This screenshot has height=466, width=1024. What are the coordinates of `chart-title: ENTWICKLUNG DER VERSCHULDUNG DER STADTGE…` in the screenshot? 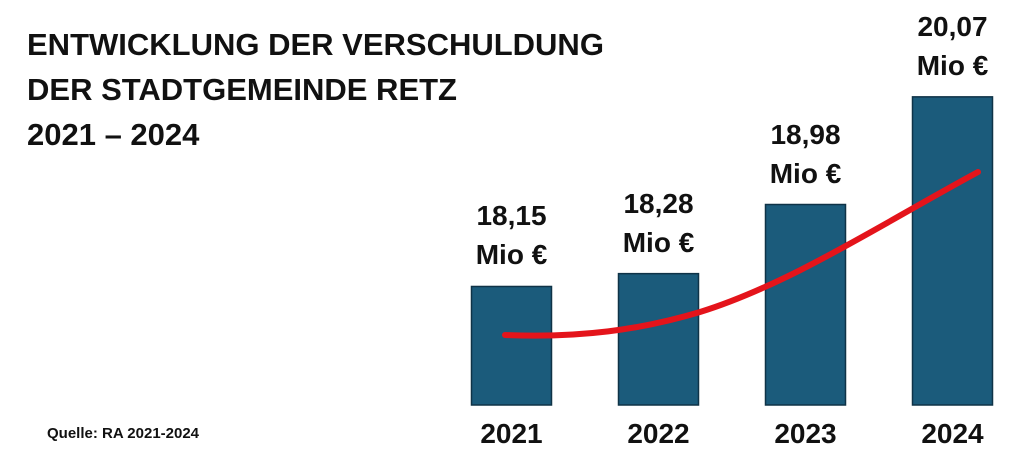 It's located at (315, 67).